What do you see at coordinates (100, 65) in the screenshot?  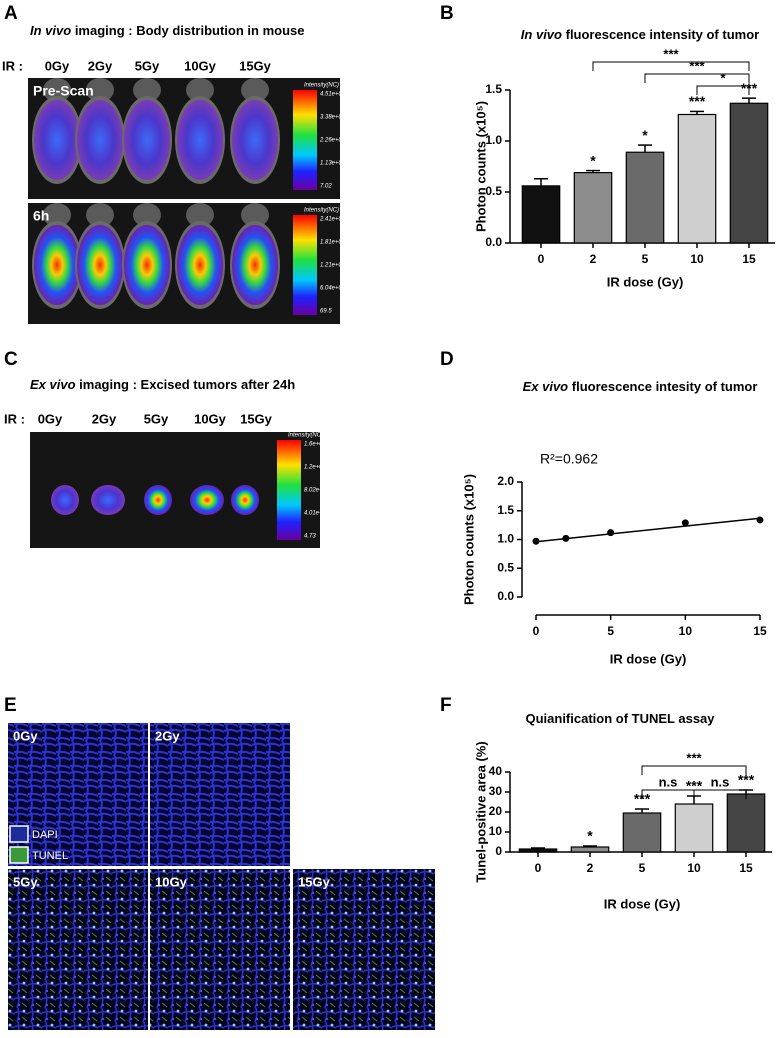 I see `dose-label: 2Gy` at bounding box center [100, 65].